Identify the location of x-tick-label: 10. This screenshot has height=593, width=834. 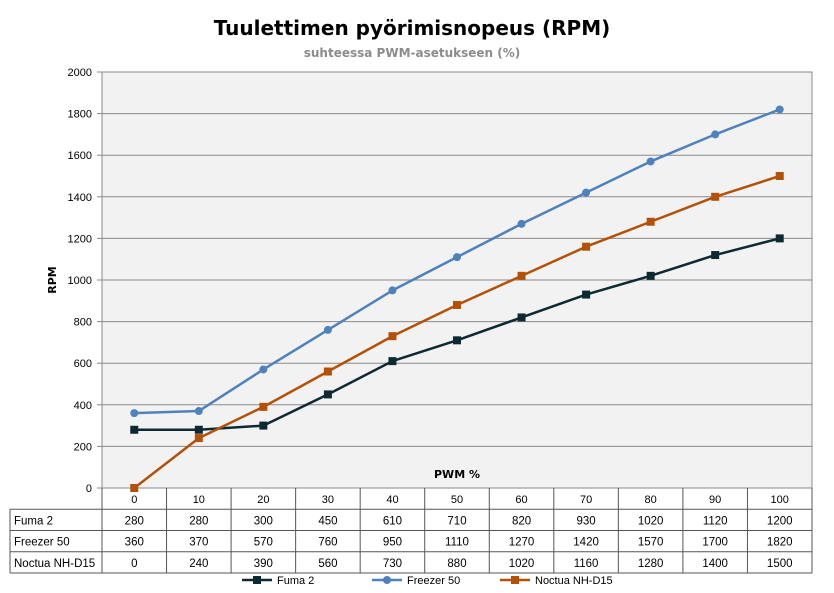
(199, 500).